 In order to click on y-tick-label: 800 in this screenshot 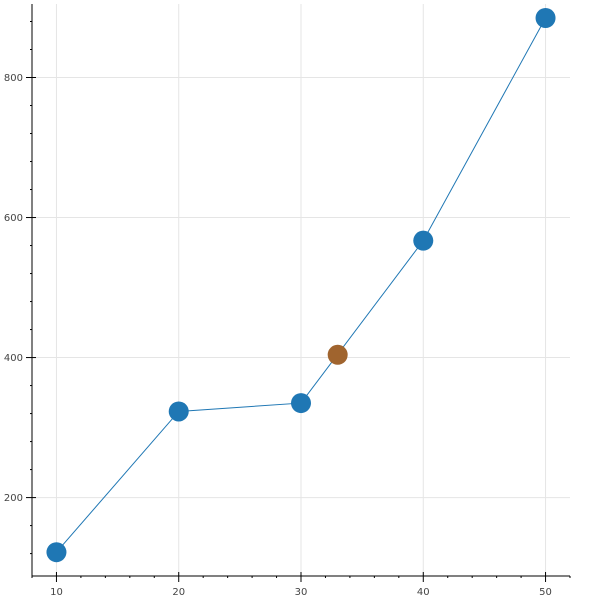, I will do `click(13, 78)`.